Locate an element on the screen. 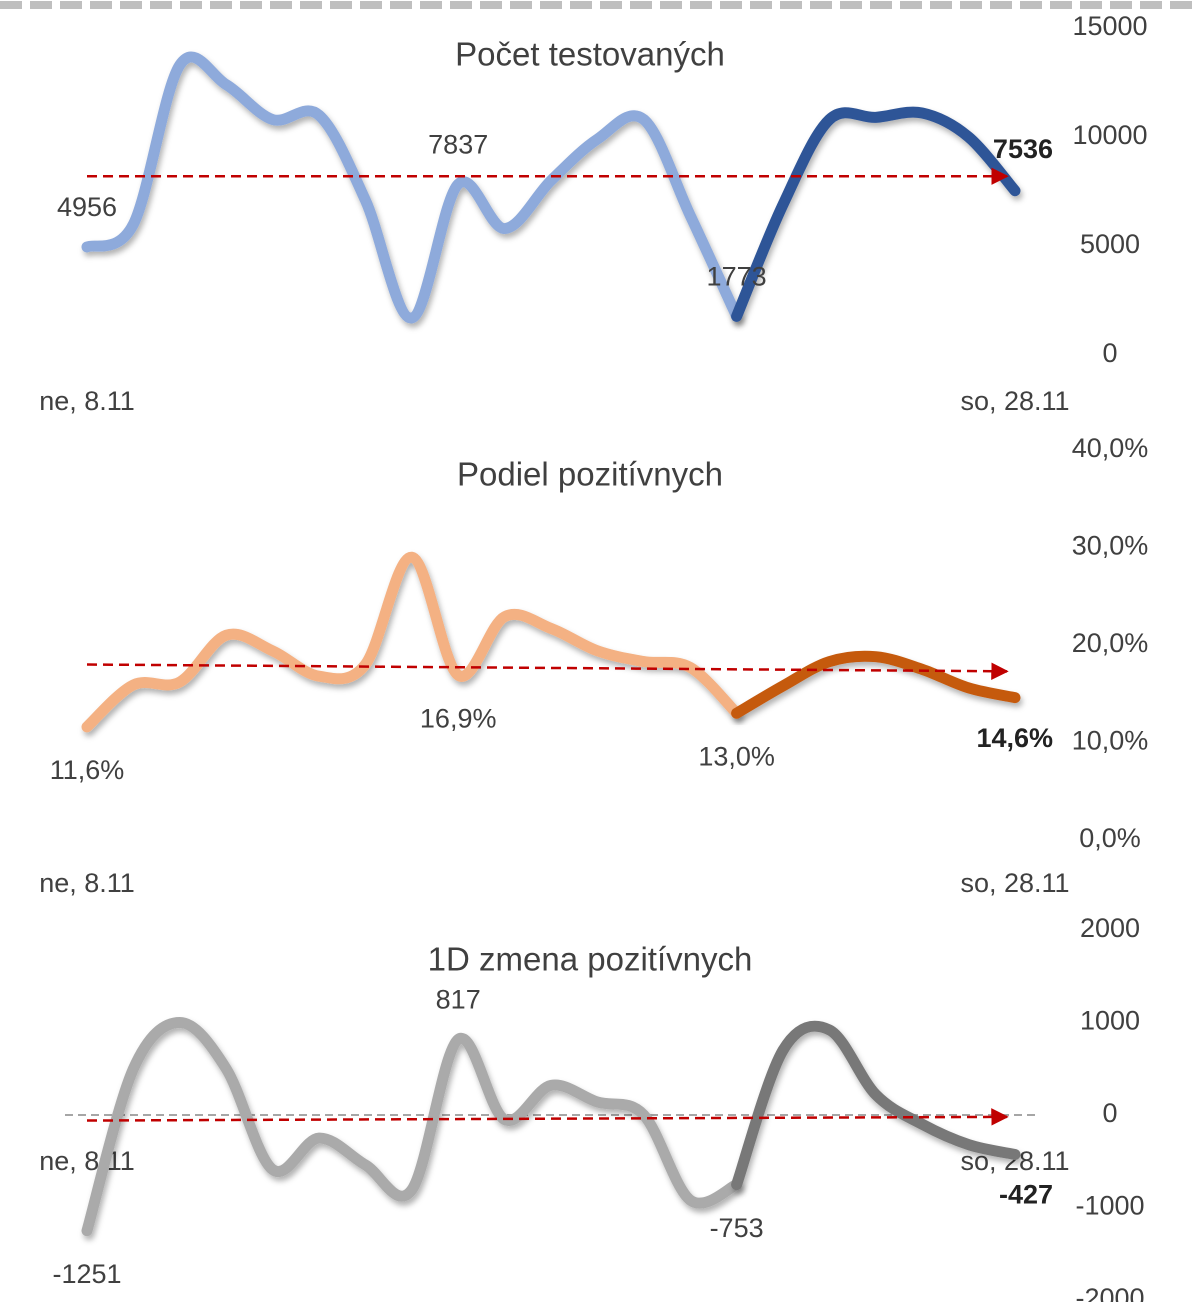  chart-title: Počet testovaných is located at coordinates (590, 54).